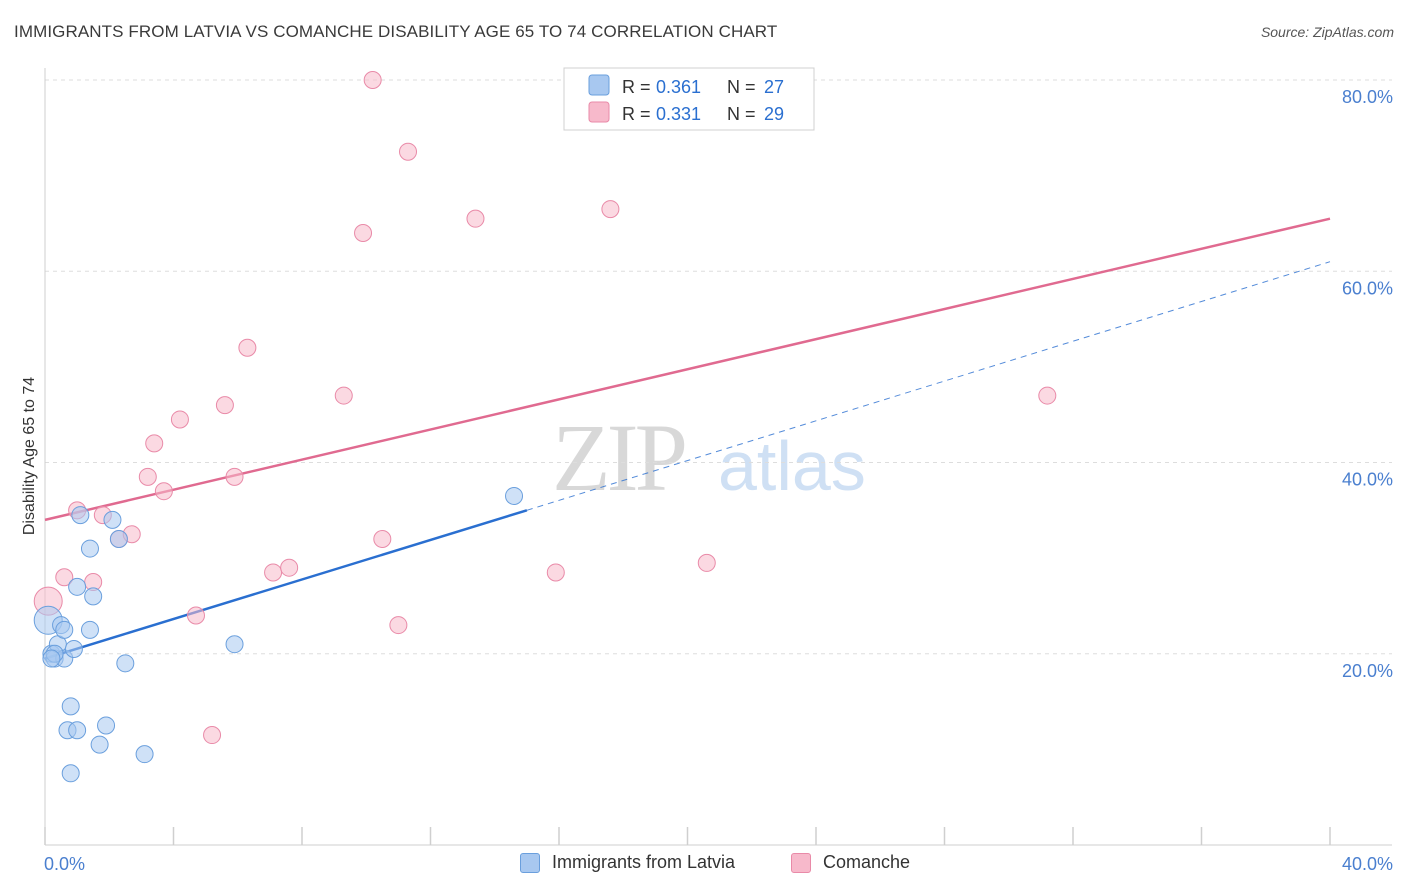  I want to click on stats-n-value-pink: 29, so click(774, 114).